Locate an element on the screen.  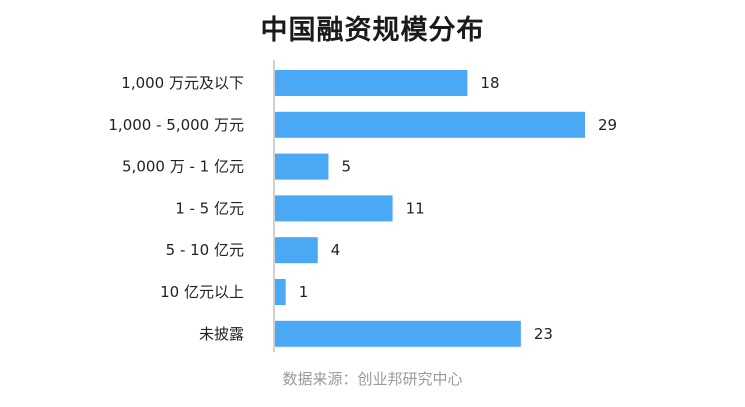
value-label: 5 is located at coordinates (346, 167).